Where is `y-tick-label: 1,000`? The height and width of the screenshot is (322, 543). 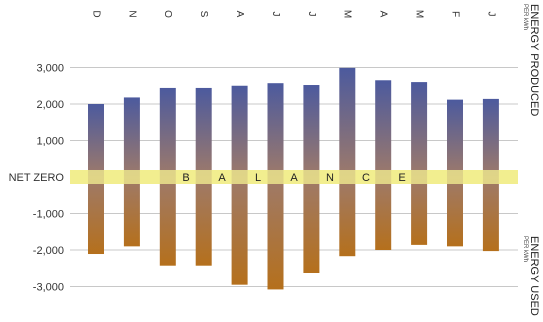 y-tick-label: 1,000 is located at coordinates (50, 142).